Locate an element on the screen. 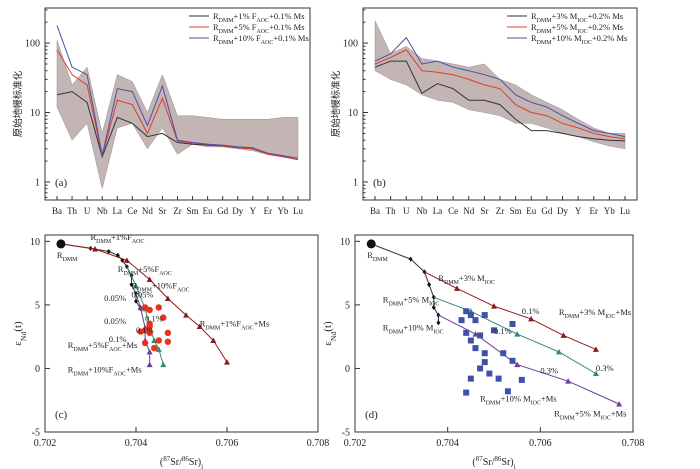 The width and height of the screenshot is (700, 469). curve-label: RDMM+10%FAOC+Ms is located at coordinates (105, 370).